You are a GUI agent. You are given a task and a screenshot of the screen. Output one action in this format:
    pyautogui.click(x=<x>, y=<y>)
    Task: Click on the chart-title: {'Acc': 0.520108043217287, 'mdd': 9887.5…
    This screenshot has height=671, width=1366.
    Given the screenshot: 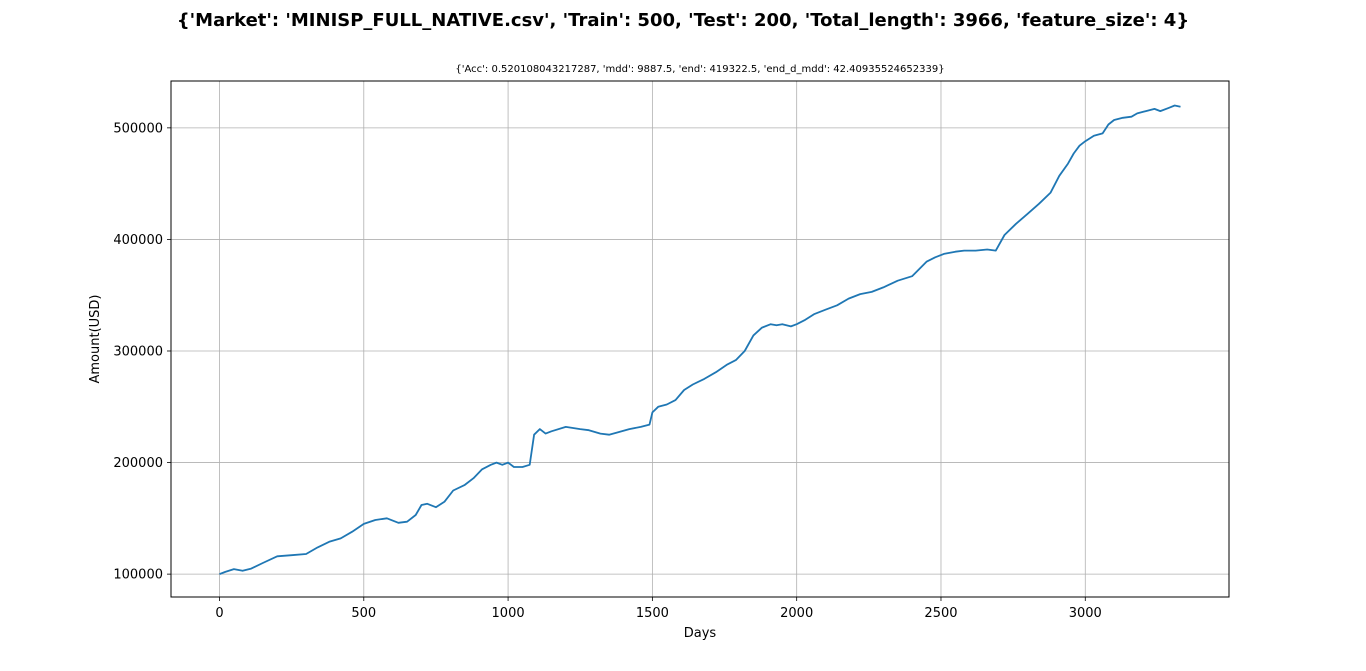 What is the action you would take?
    pyautogui.click(x=699, y=69)
    